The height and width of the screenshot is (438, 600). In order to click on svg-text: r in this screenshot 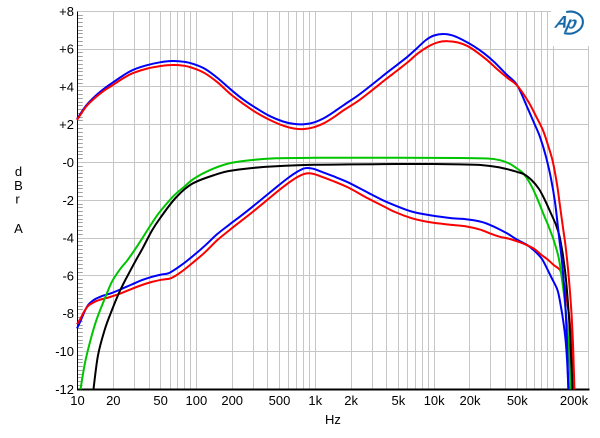, I will do `click(17, 199)`.